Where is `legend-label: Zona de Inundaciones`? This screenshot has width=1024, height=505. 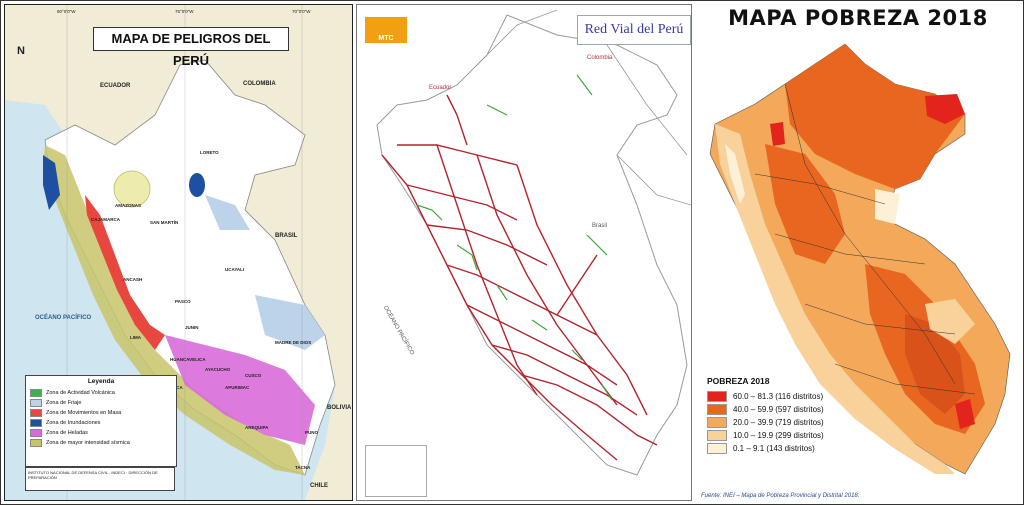 legend-label: Zona de Inundaciones is located at coordinates (73, 423).